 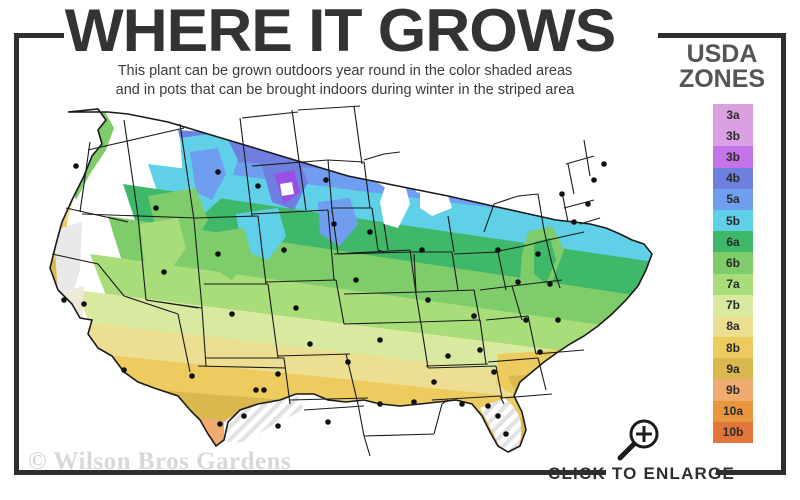 What do you see at coordinates (340, 32) in the screenshot?
I see `page-title: WHERE IT GROWS` at bounding box center [340, 32].